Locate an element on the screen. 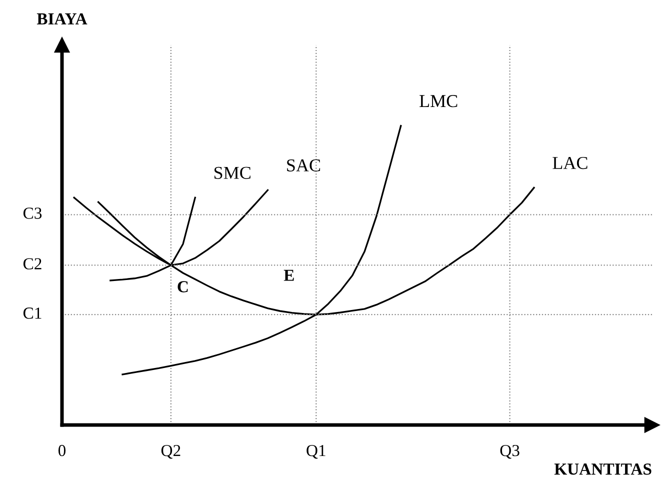 The width and height of the screenshot is (666, 485). x-tick-label: 0 is located at coordinates (62, 450).